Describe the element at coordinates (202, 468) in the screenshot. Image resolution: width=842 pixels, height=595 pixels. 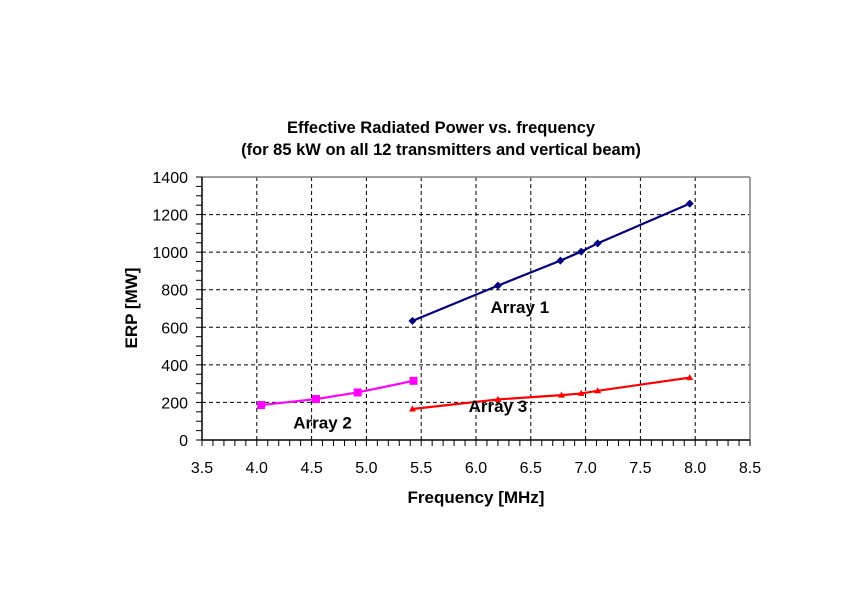
I see `x-tick-label: 3.5` at that location.